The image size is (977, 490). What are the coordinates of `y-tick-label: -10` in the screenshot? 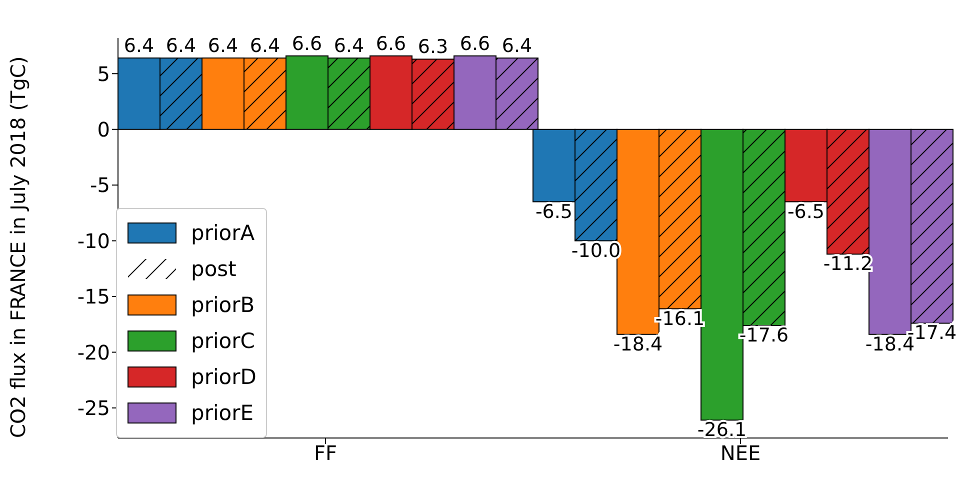 It's located at (93, 240).